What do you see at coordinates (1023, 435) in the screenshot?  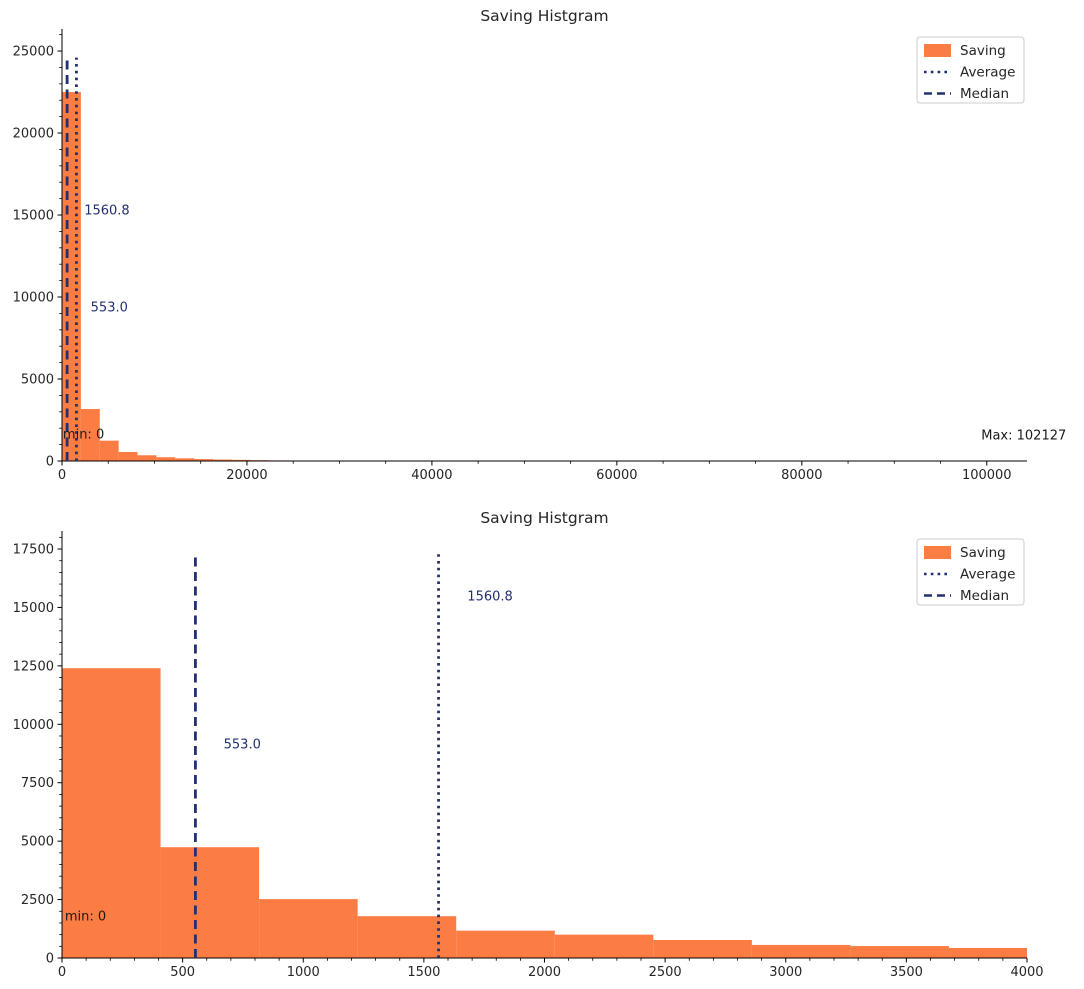 I see `annotation-max-102127: Max: 102127` at bounding box center [1023, 435].